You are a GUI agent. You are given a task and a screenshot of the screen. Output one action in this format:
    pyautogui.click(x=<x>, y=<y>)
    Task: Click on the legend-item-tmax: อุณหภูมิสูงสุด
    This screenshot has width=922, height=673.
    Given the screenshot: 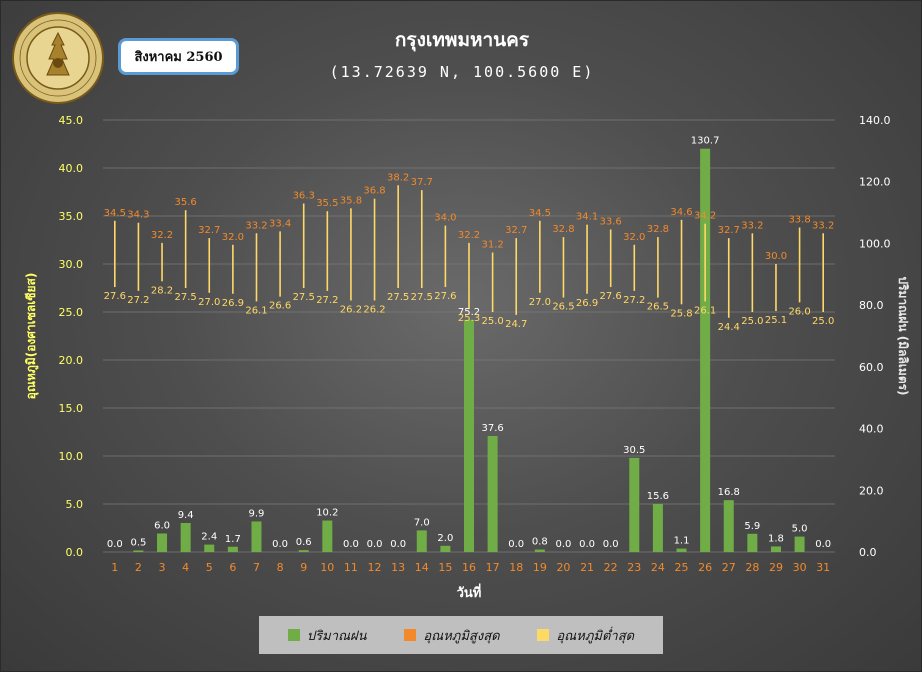 What is the action you would take?
    pyautogui.click(x=452, y=635)
    